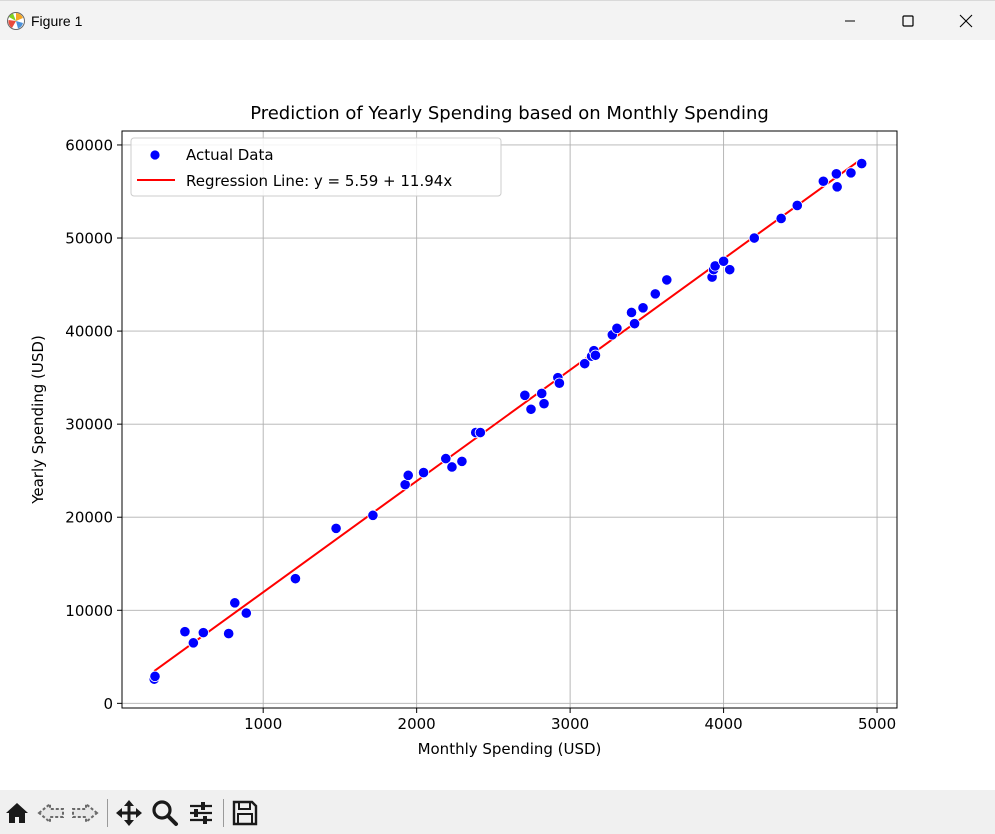 This screenshot has width=995, height=834. What do you see at coordinates (497, 20) in the screenshot?
I see `window-titlebar: Figure 1` at bounding box center [497, 20].